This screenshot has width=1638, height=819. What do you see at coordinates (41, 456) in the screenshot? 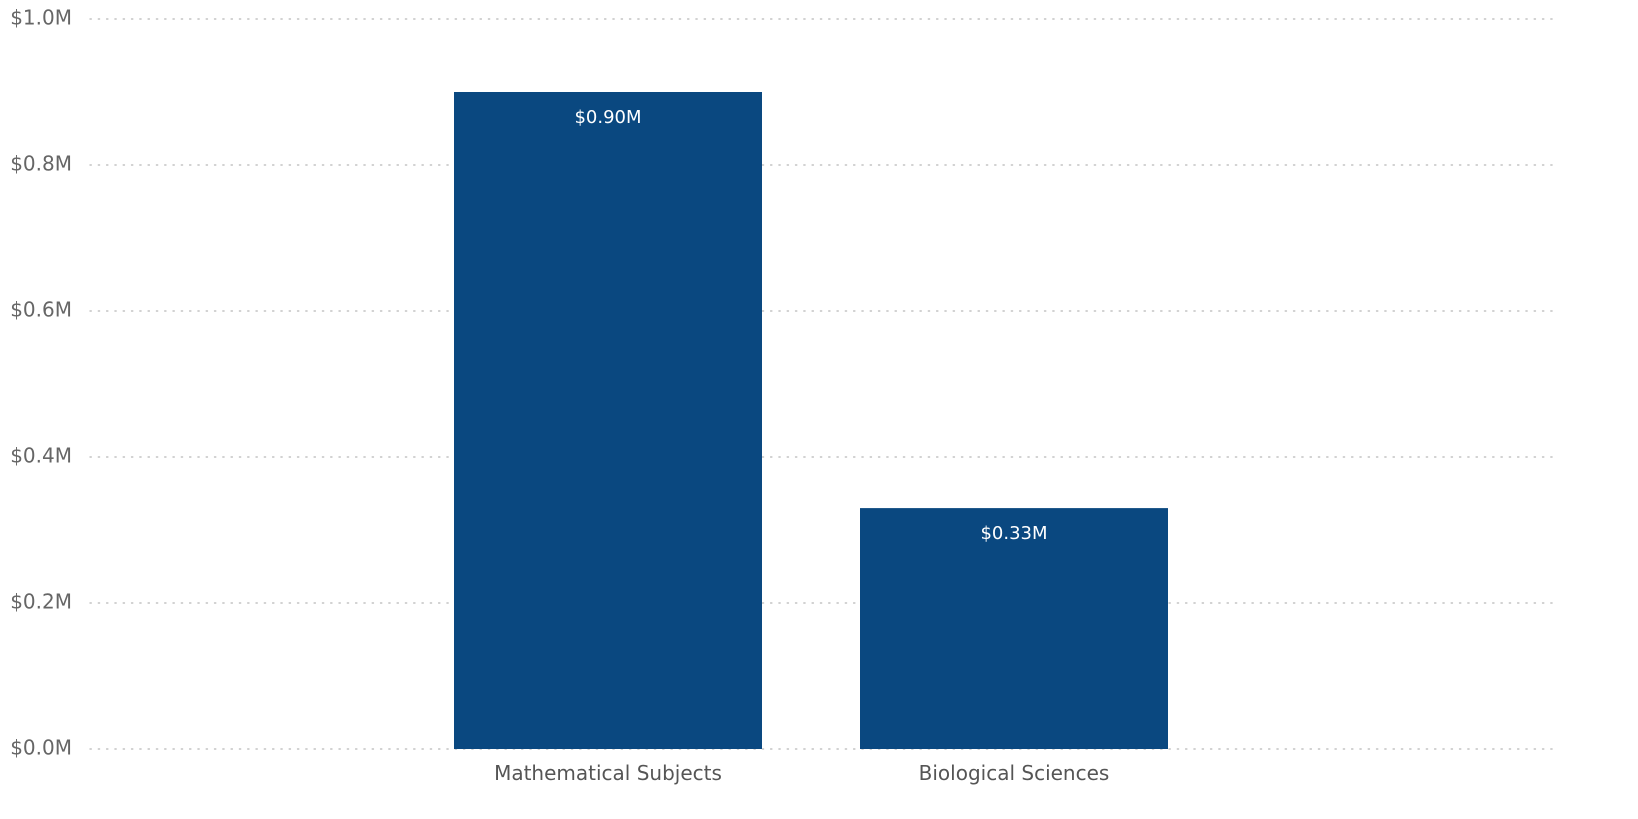
I see `y-tick-label: $0.4M` at bounding box center [41, 456].